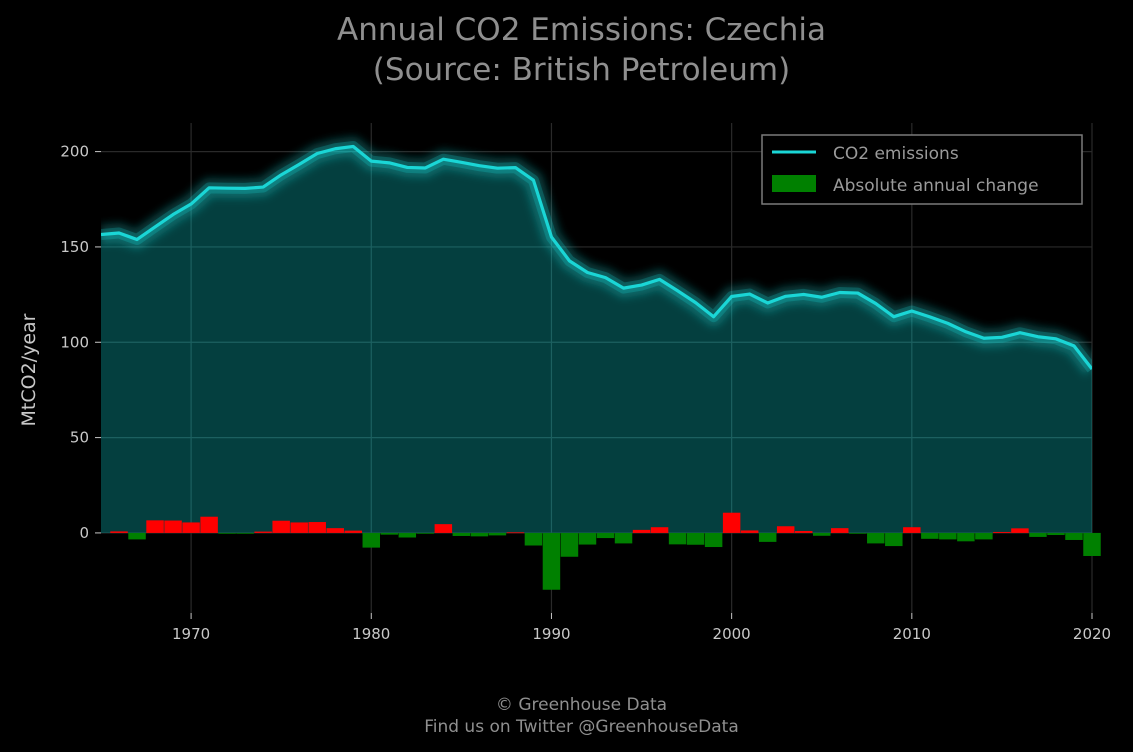 The width and height of the screenshot is (1133, 752). Describe the element at coordinates (79, 438) in the screenshot. I see `y-tick-label: 50` at that location.